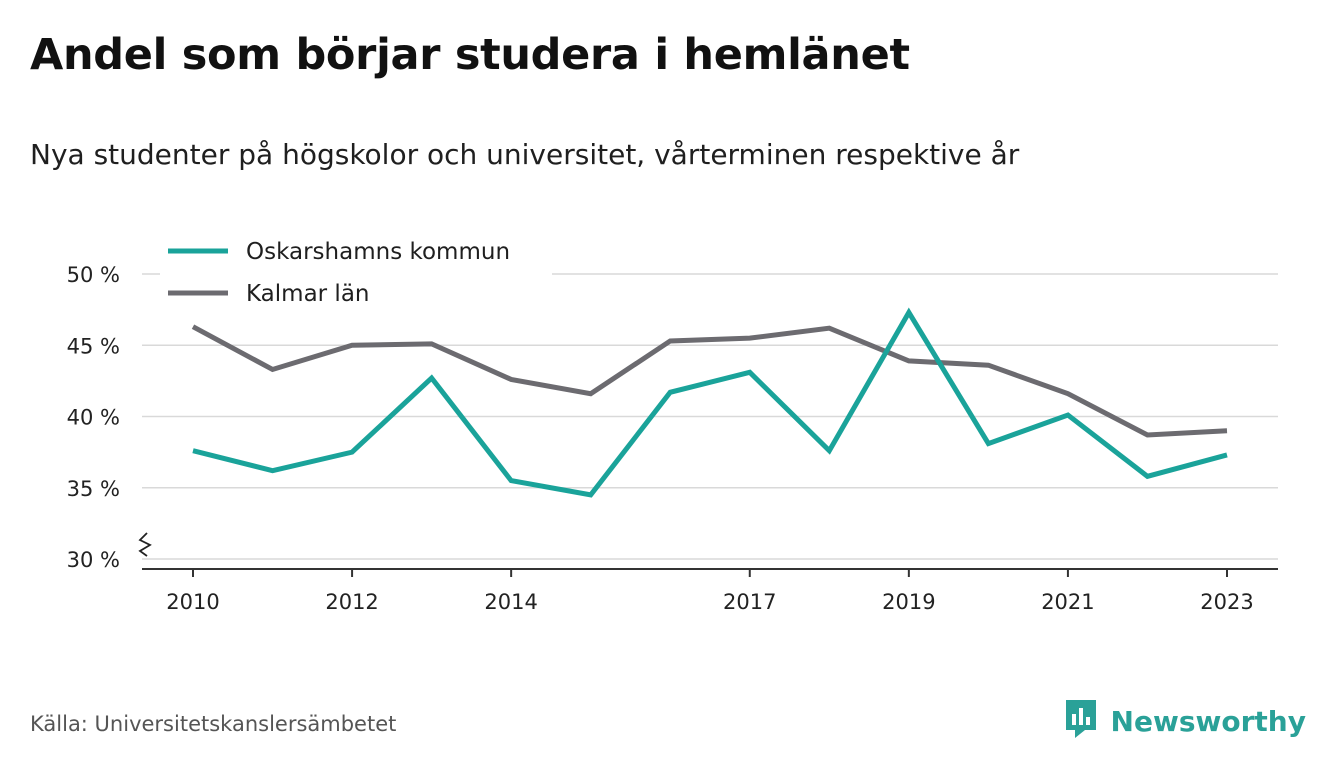 This screenshot has width=1340, height=771. I want to click on x-tick-label: 2010, so click(192, 602).